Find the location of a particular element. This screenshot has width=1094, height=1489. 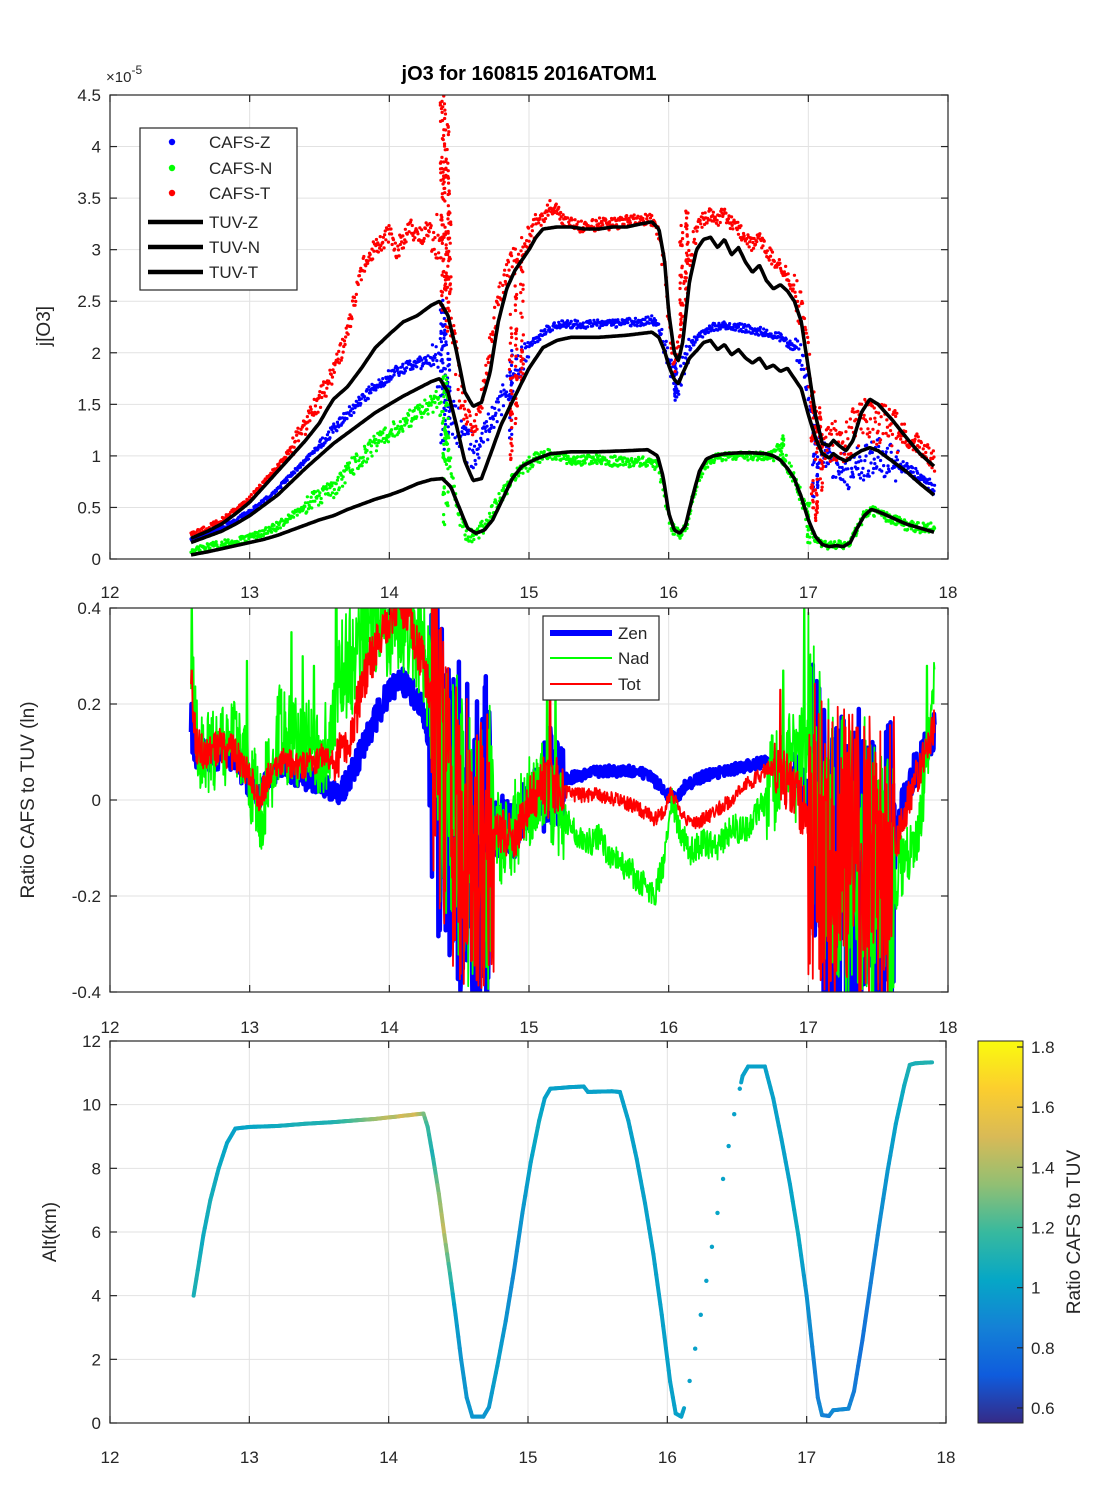

colorbar-tick-label: 1.4 is located at coordinates (1043, 1167).